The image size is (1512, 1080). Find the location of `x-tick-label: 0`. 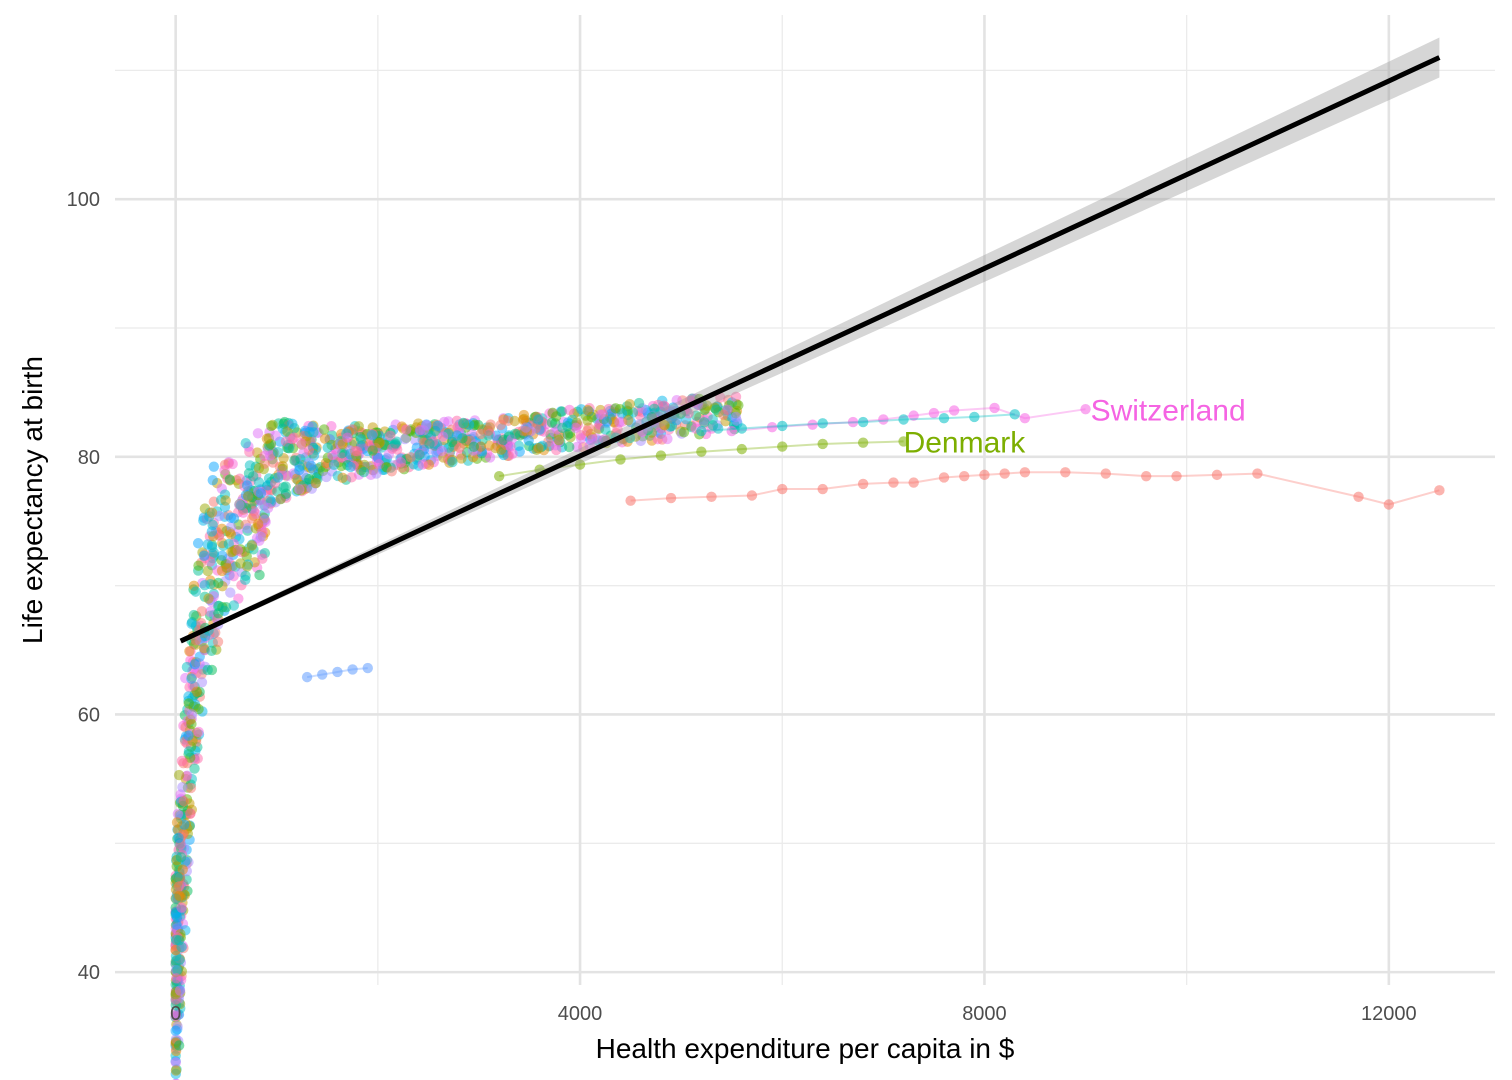

x-tick-label: 0 is located at coordinates (175, 1014).